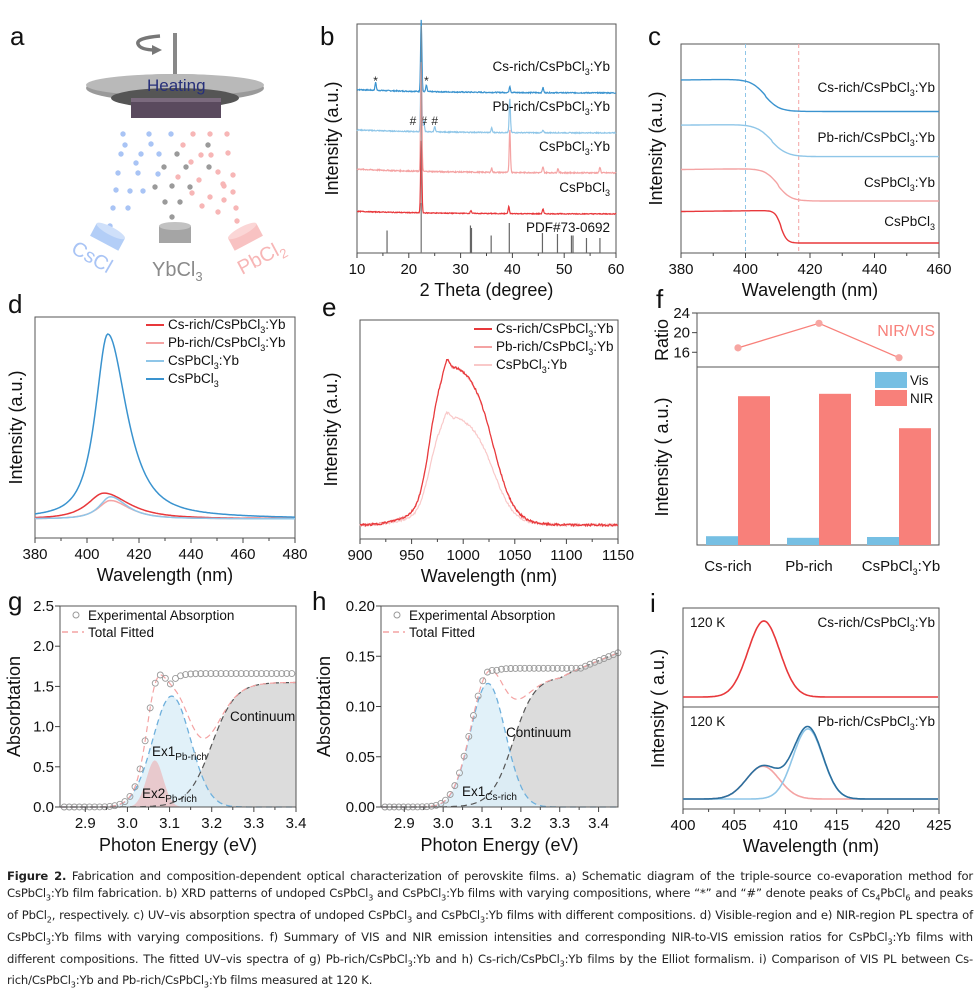 This screenshot has height=1004, width=980. What do you see at coordinates (327, 36) in the screenshot?
I see `panel-label-b: b` at bounding box center [327, 36].